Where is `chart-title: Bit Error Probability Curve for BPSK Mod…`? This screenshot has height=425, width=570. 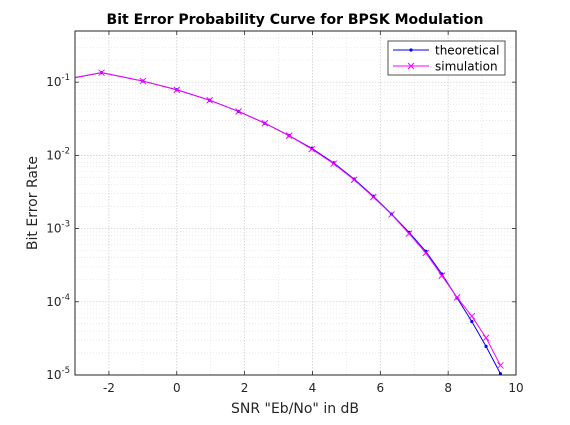
chart-title: Bit Error Probability Curve for BPSK Mod… is located at coordinates (295, 20).